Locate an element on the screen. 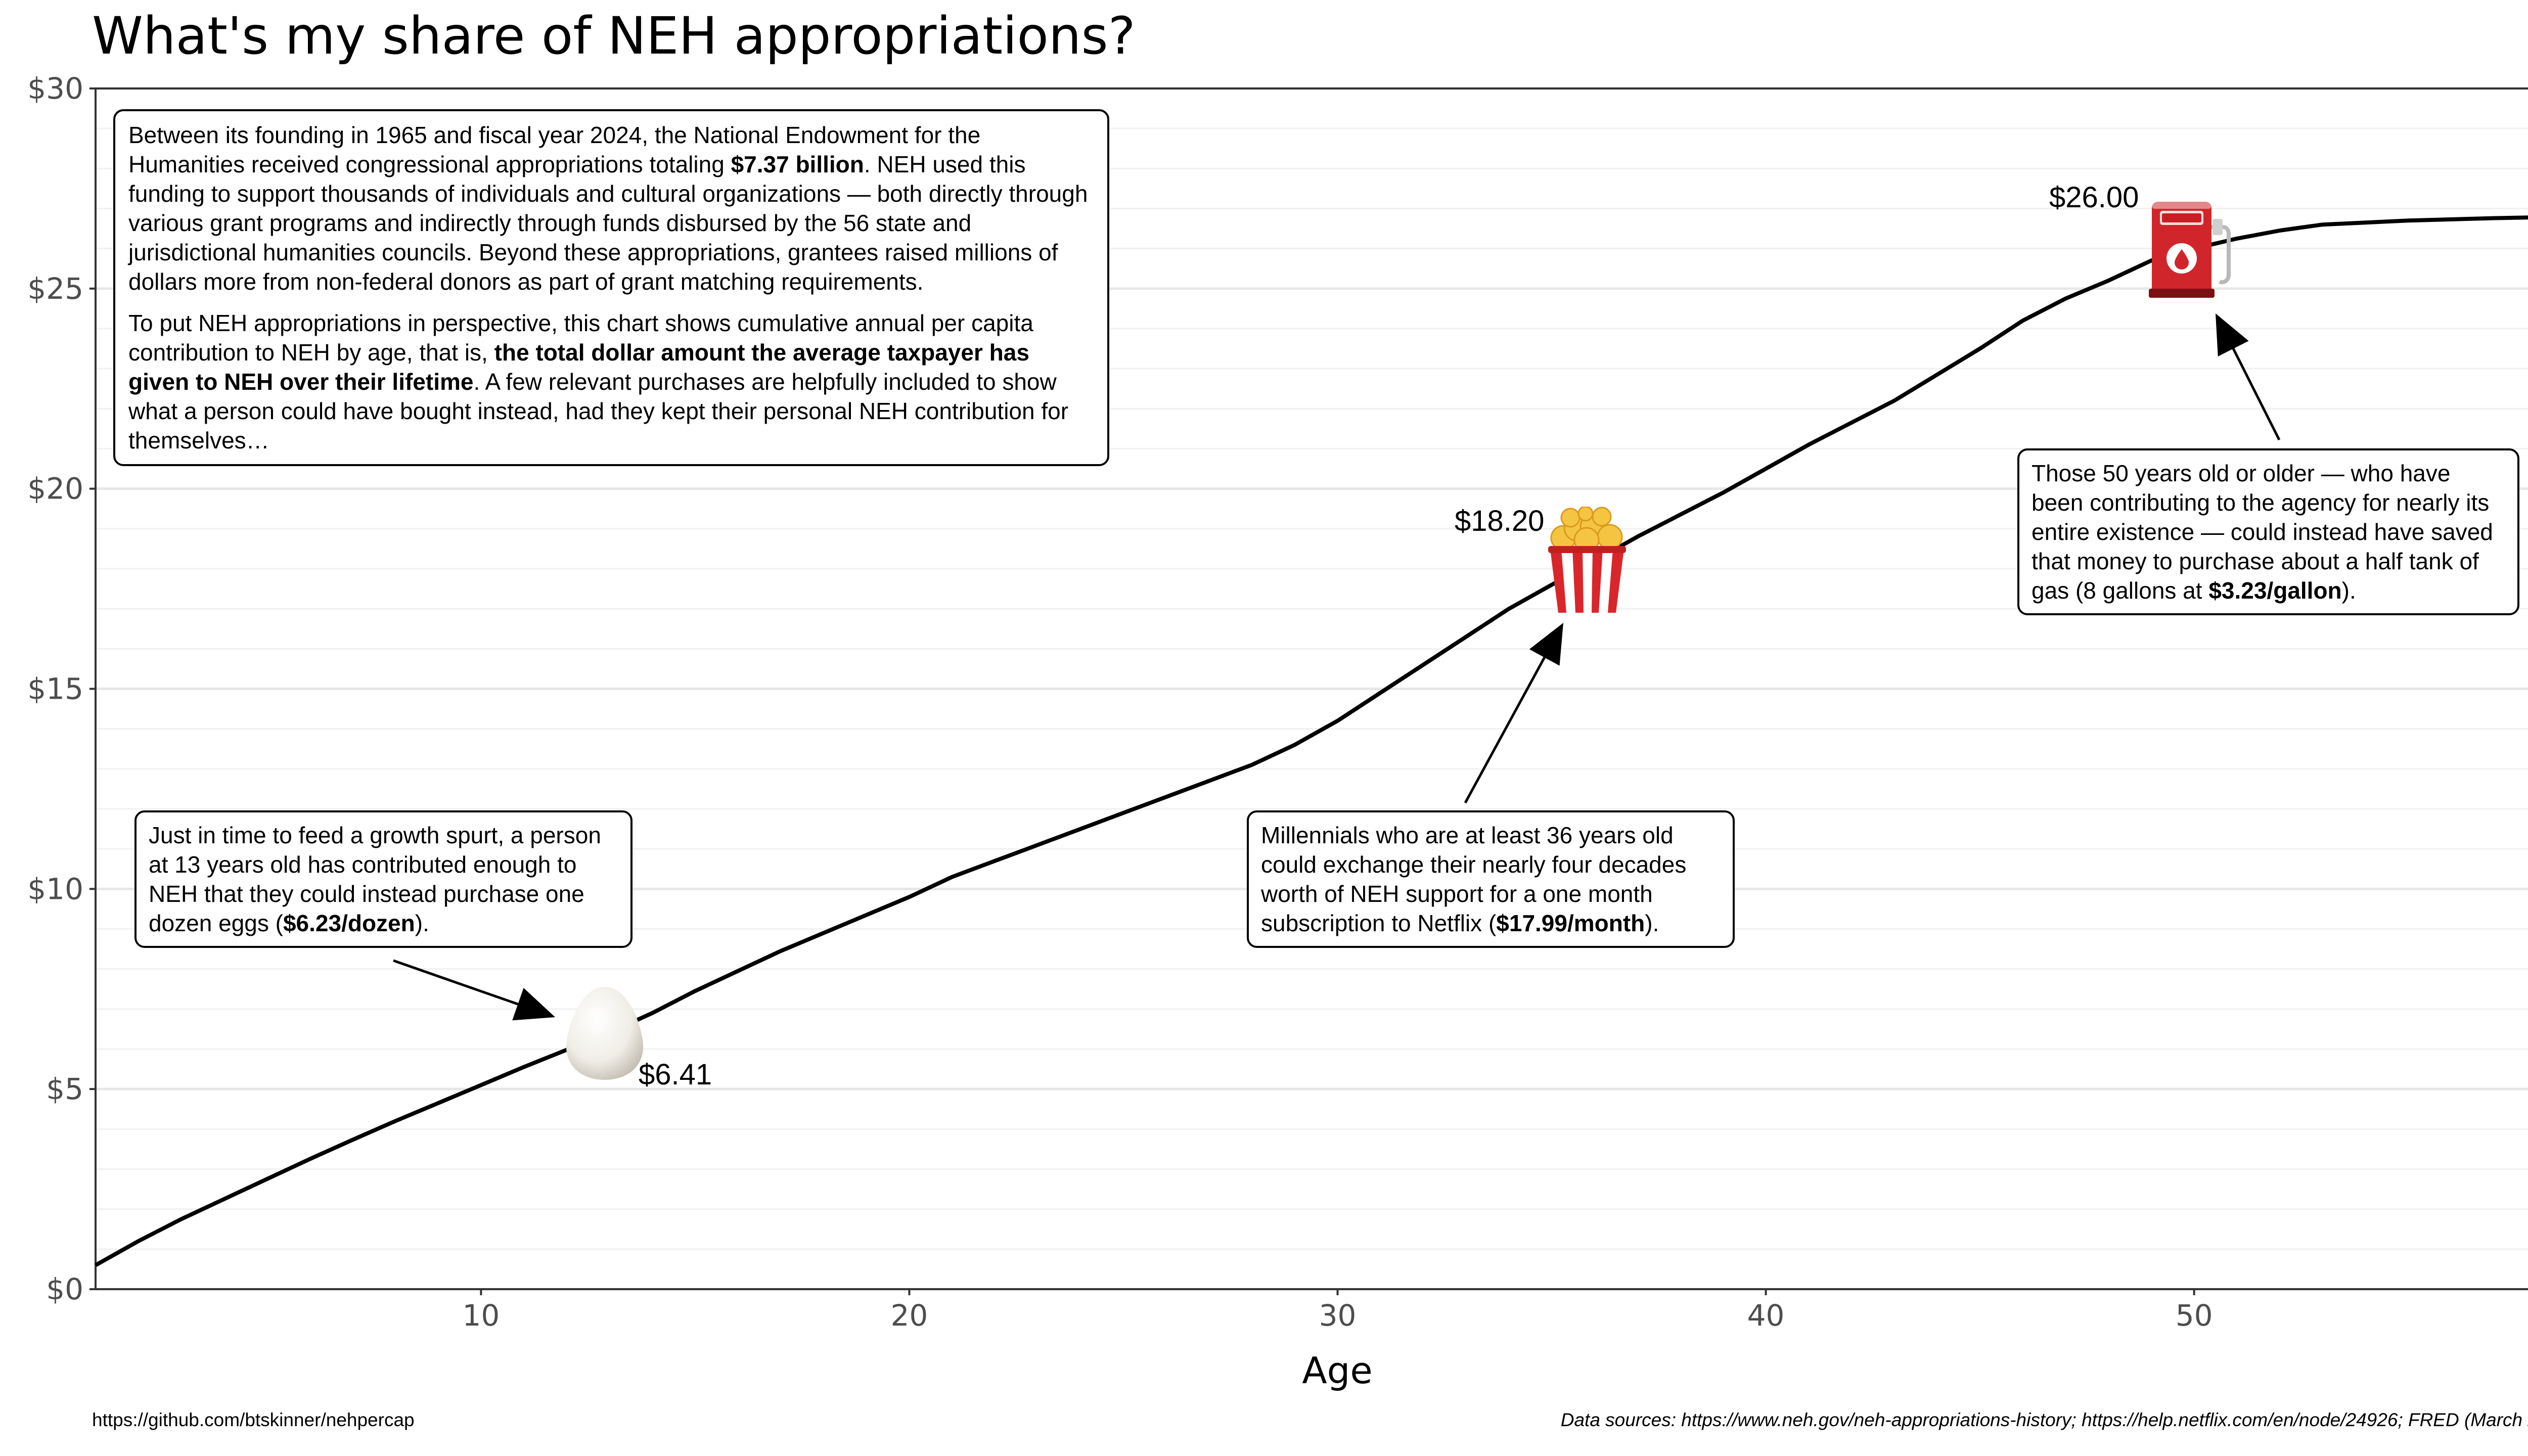  y-axis: $0 $5 $10 $15 $20 $25 $30 is located at coordinates (62, 688).